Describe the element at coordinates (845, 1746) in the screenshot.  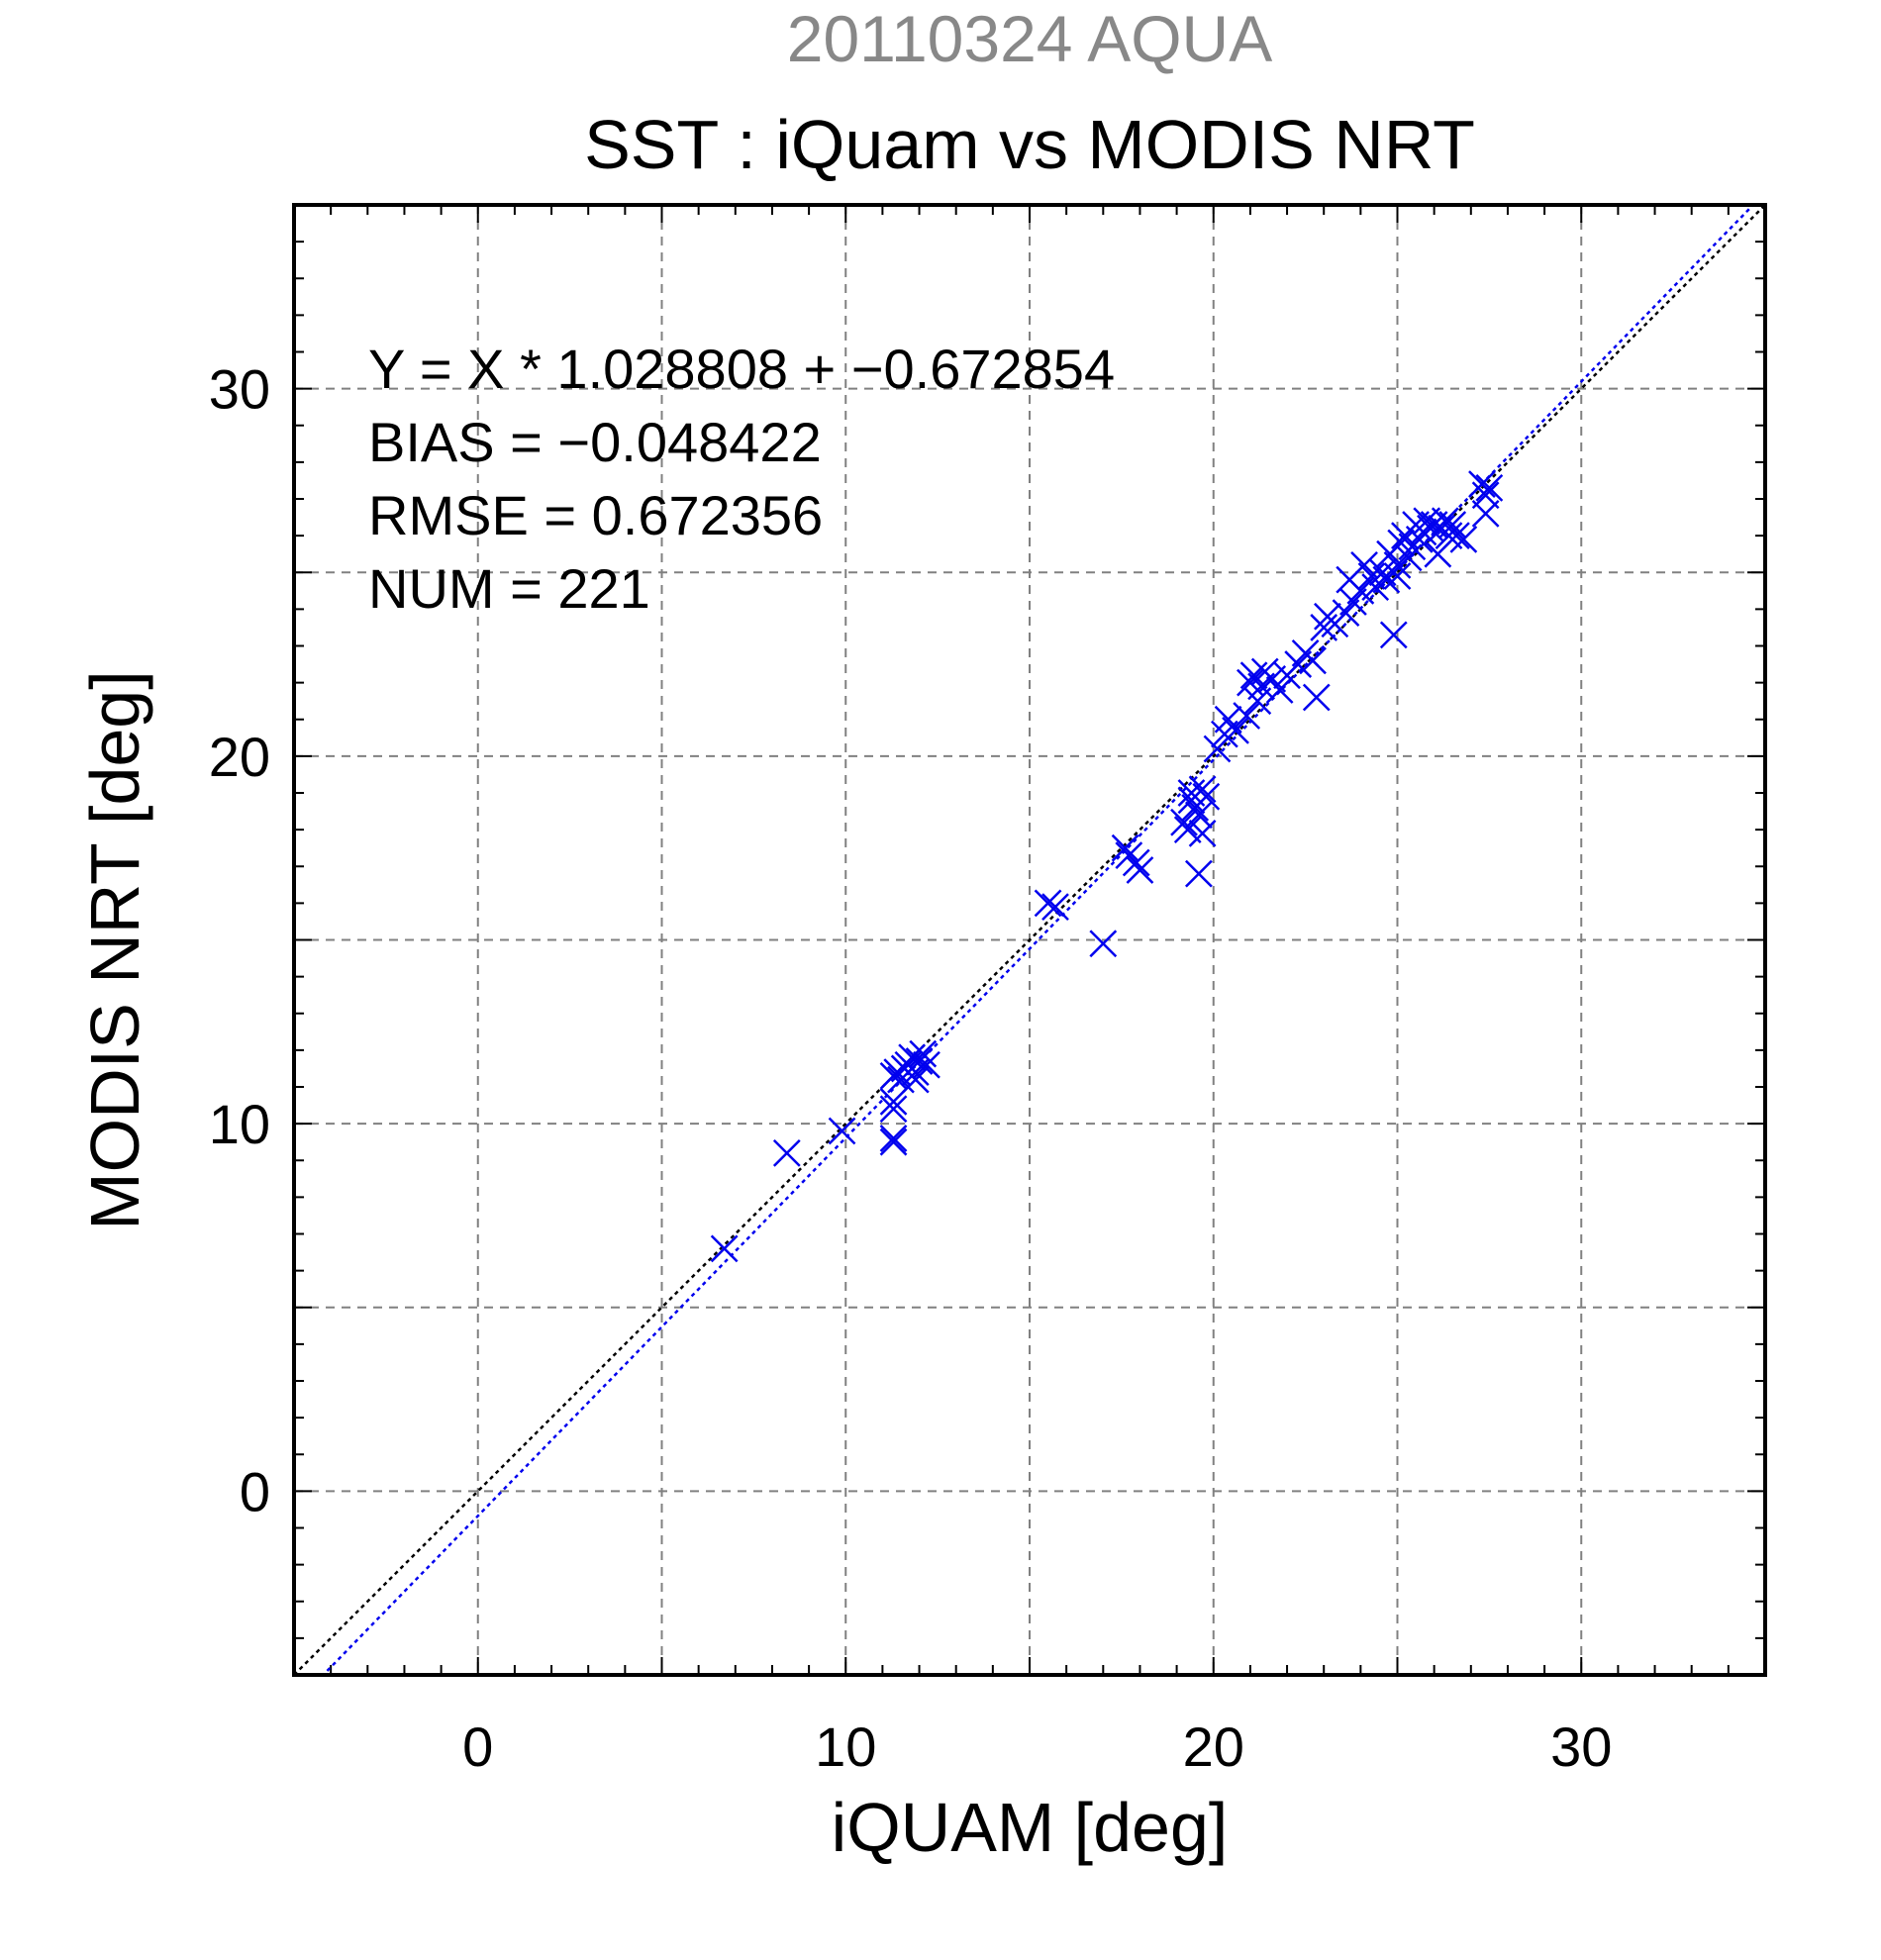
I see `x-tick-label: 10` at that location.